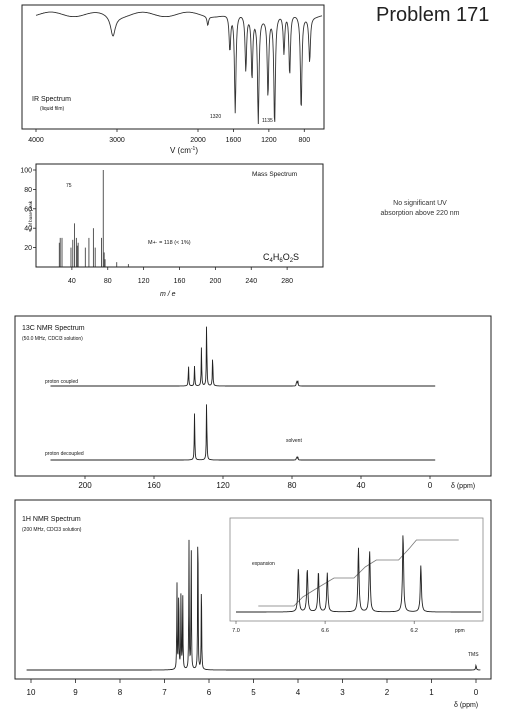  What do you see at coordinates (281, 258) in the screenshot?
I see `ms-formula: C4H6O2S` at bounding box center [281, 258].